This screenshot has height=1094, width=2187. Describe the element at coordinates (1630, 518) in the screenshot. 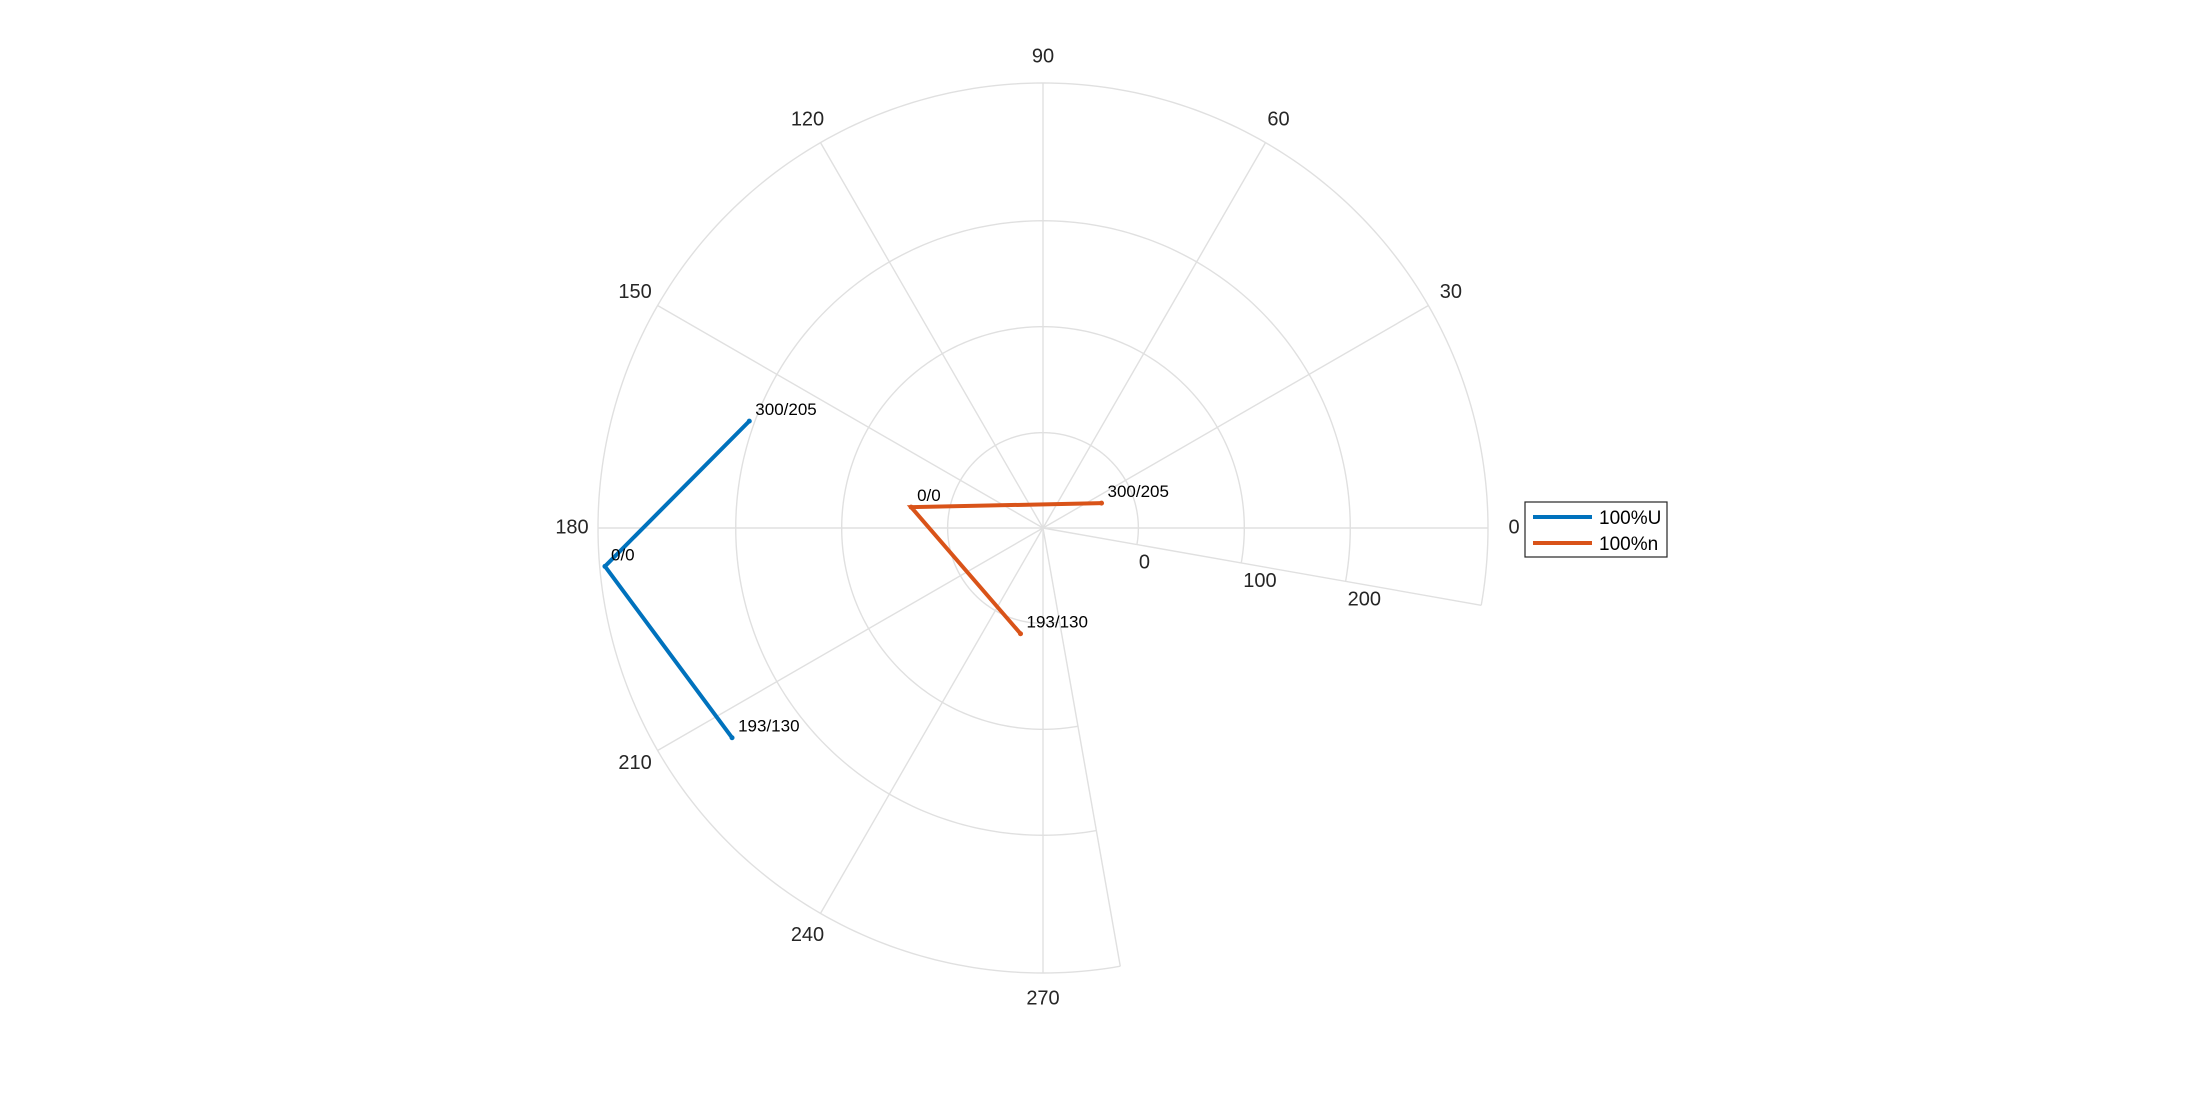

I see `legend-label-100u: 100%U` at that location.